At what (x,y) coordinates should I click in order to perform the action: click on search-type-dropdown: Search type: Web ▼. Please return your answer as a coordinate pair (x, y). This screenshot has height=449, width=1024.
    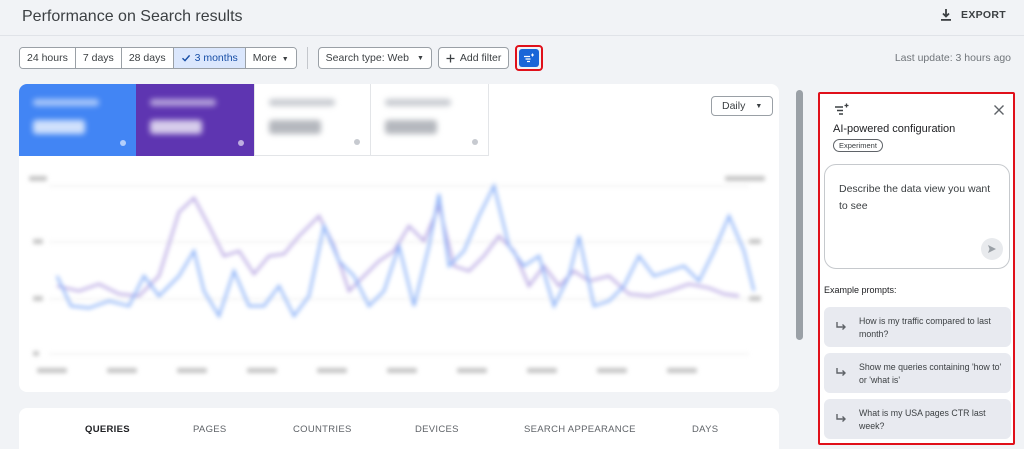
    Looking at the image, I should click on (374, 58).